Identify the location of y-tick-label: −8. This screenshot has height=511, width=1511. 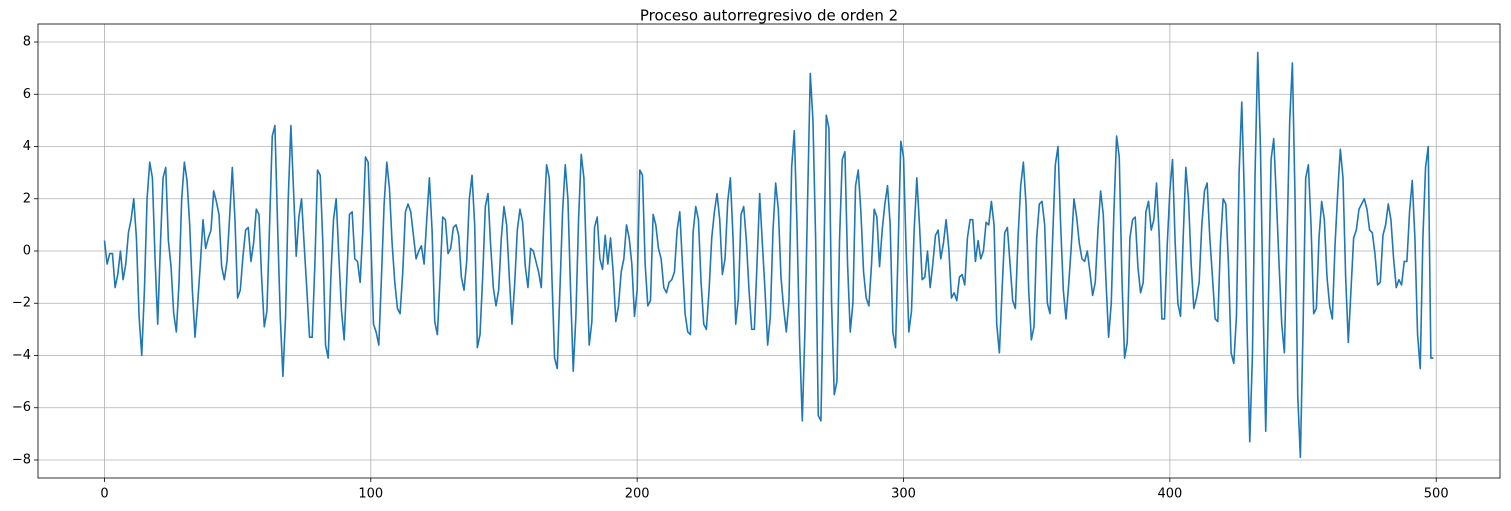
(21, 459).